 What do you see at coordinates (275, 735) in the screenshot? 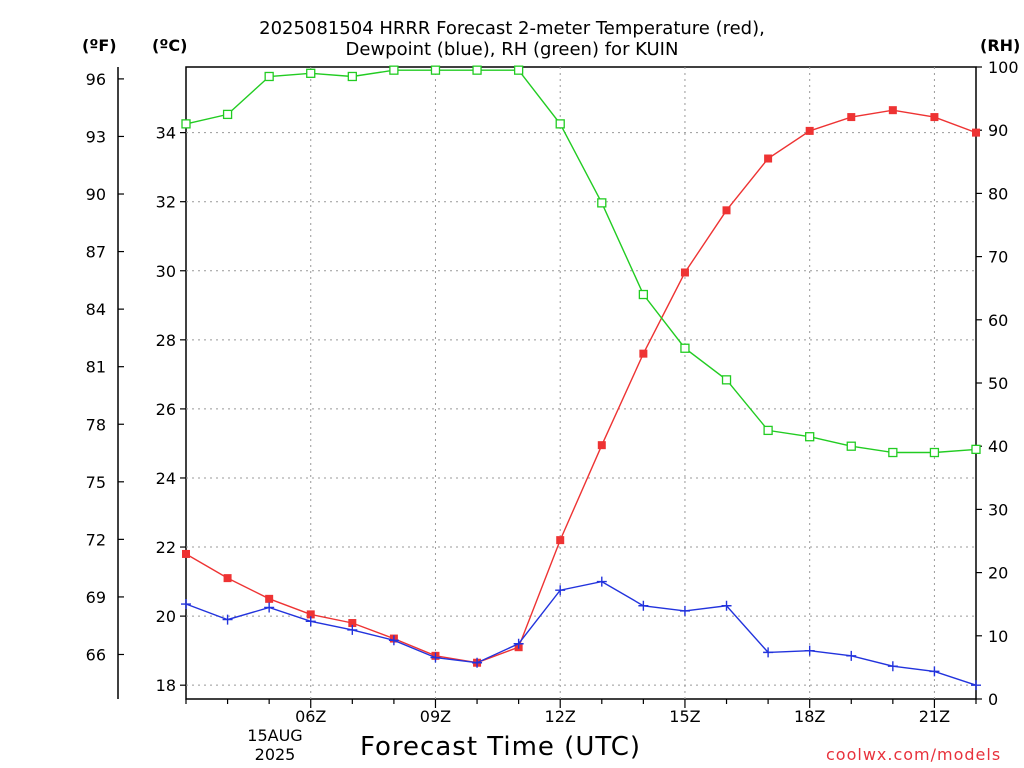
I see `date-label-day: 15AUG` at bounding box center [275, 735].